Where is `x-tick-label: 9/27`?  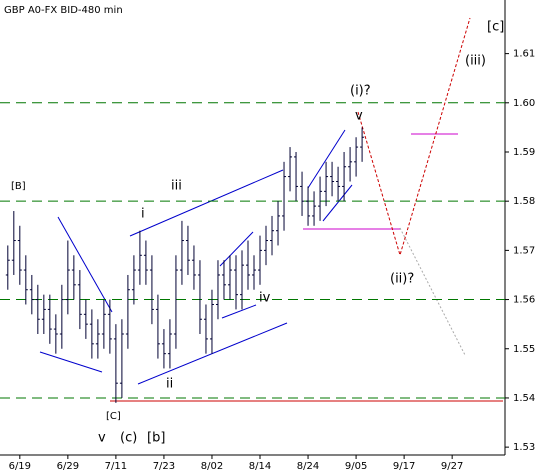
x-tick-label: 9/27 is located at coordinates (452, 466).